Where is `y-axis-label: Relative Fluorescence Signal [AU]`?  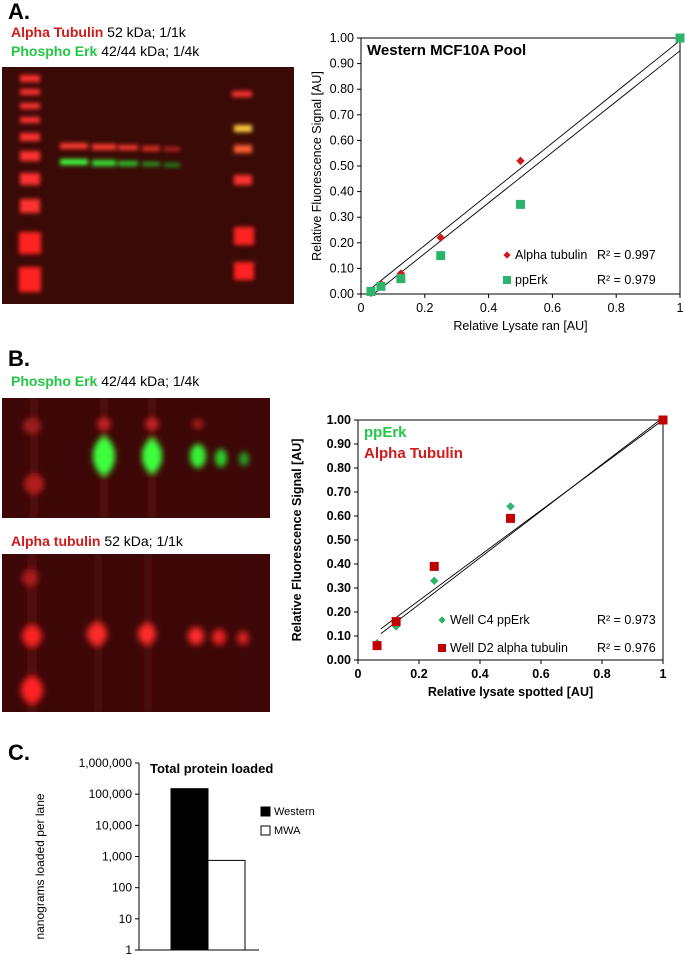 y-axis-label: Relative Fluorescence Signal [AU] is located at coordinates (317, 166).